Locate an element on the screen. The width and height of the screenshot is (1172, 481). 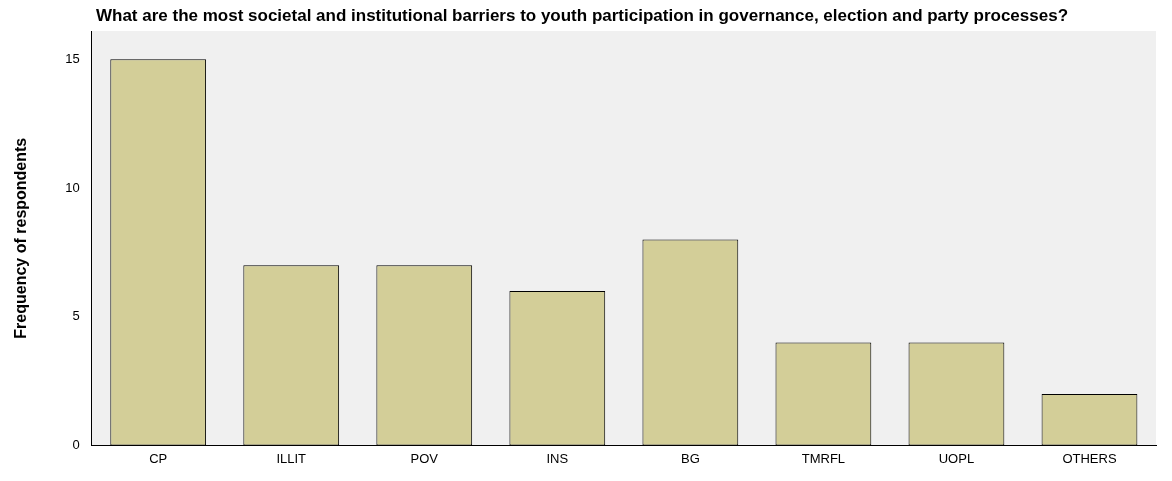
x-tick-label: UOPL is located at coordinates (956, 458).